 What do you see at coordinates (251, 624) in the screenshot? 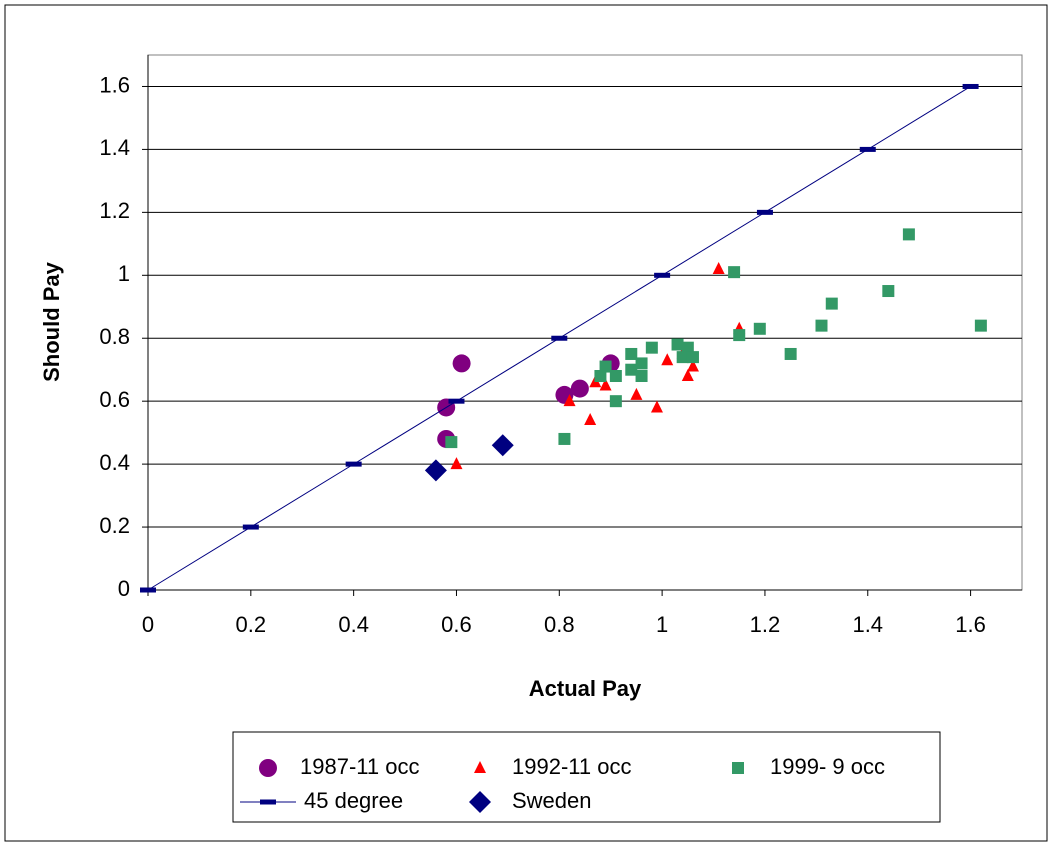
I see `x-tick-label: 0.2` at bounding box center [251, 624].